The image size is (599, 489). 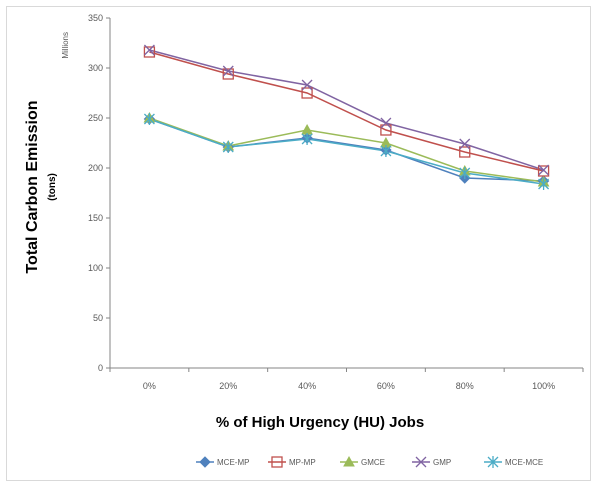 I want to click on x-tick-labels: 0% 20% 40% 60% 80% 100%, so click(x=349, y=386).